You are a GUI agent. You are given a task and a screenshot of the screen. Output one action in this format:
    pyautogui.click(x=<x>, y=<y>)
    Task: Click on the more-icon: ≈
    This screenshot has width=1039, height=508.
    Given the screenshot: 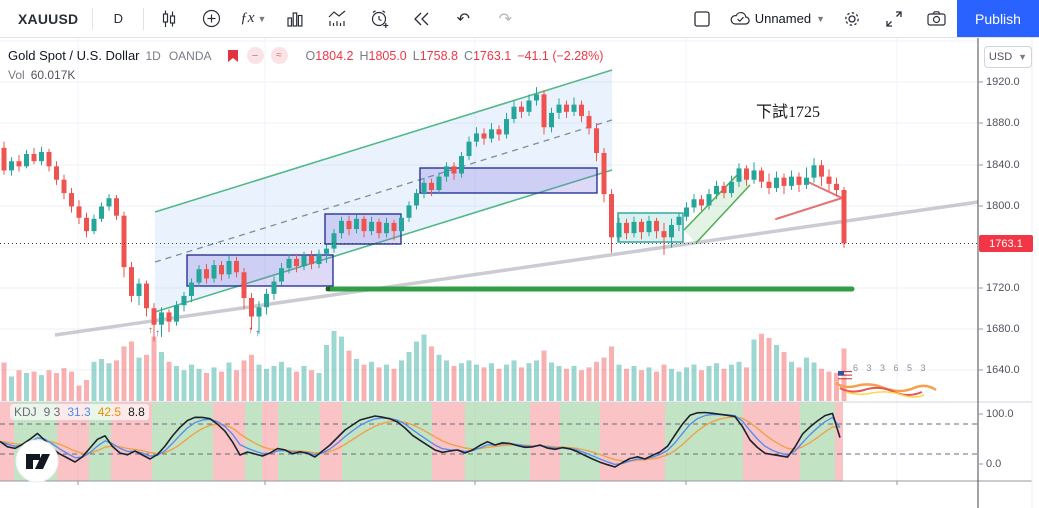 What is the action you would take?
    pyautogui.click(x=279, y=55)
    